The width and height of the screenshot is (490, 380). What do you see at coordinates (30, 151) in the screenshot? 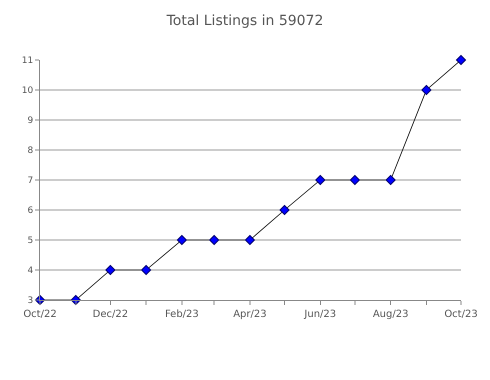
I see `y-tick-label: 8` at bounding box center [30, 151].